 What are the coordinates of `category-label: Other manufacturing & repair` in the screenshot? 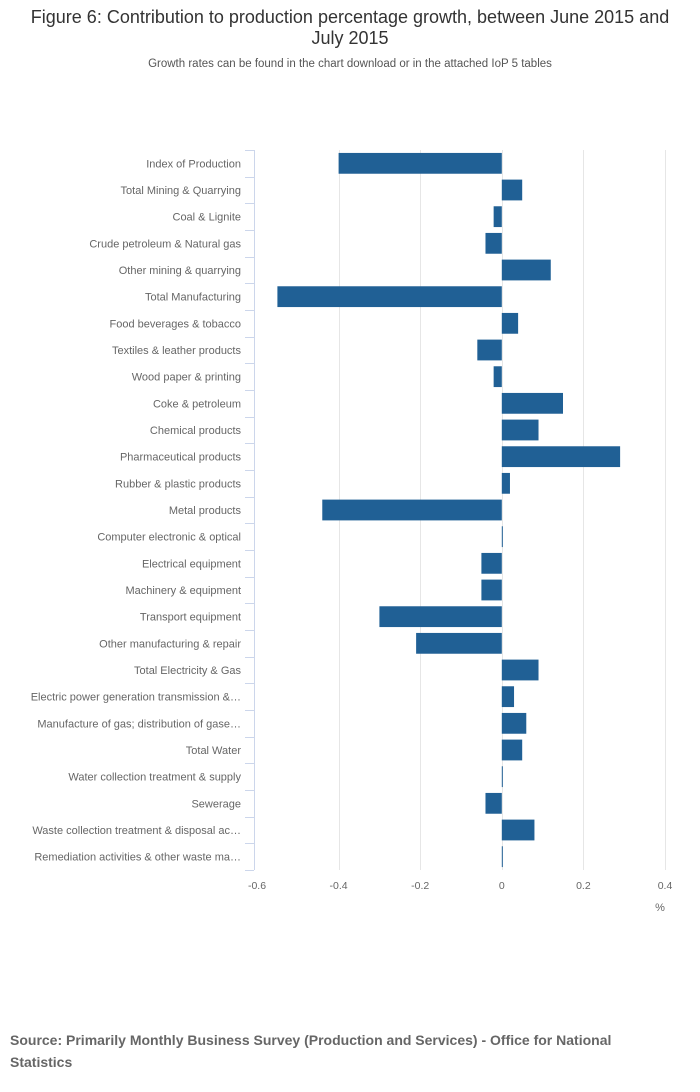 It's located at (170, 644).